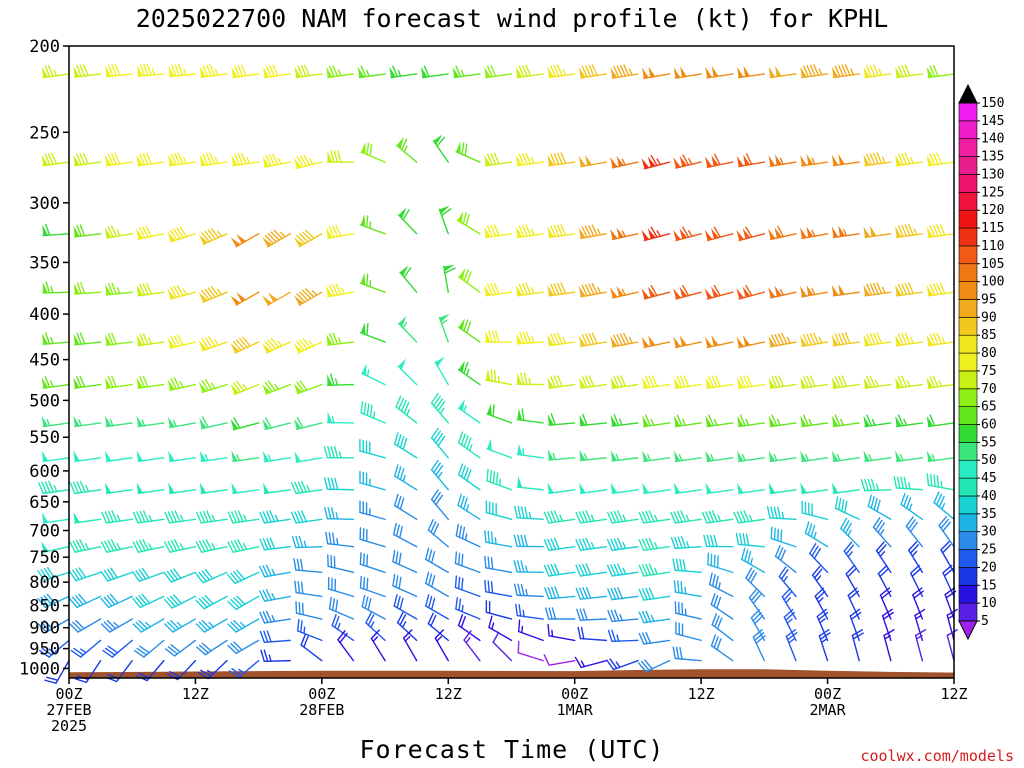 The height and width of the screenshot is (768, 1024). I want to click on colorbar-label: 90, so click(989, 317).